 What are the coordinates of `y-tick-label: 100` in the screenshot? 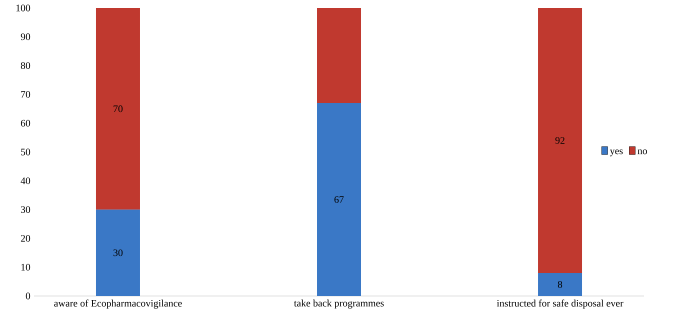 It's located at (23, 8).